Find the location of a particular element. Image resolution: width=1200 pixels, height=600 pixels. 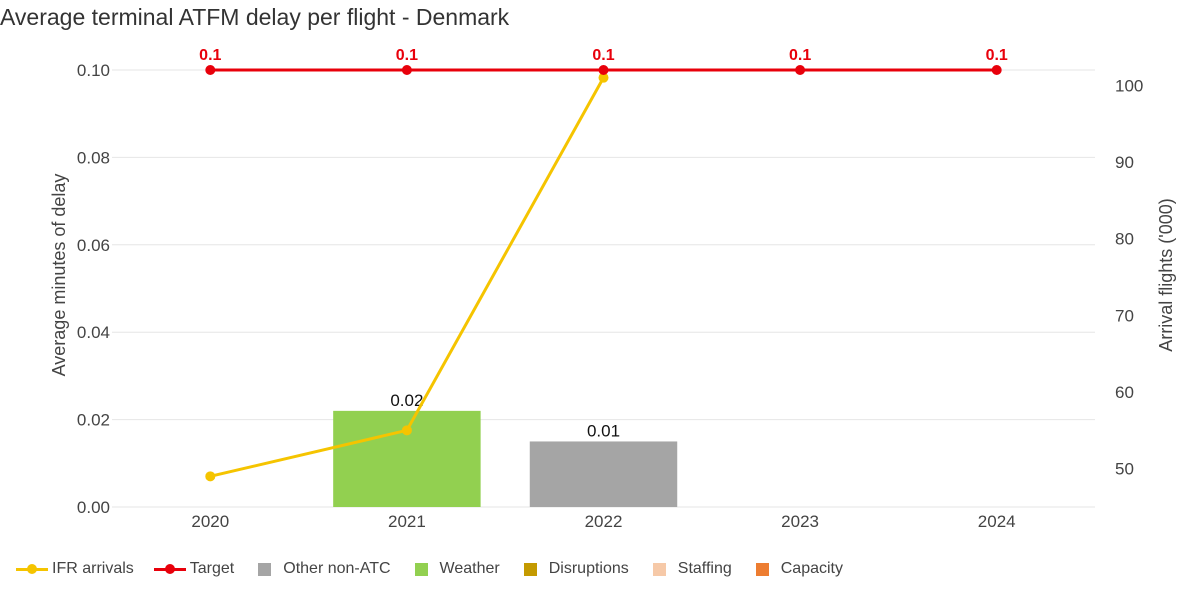

y2-tick-label: 60 is located at coordinates (1124, 392).